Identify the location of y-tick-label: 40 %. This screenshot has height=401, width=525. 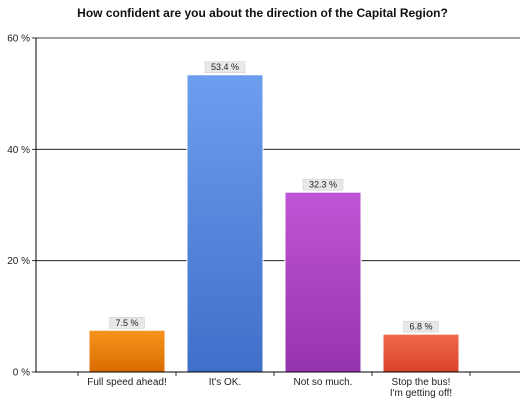
(18, 150).